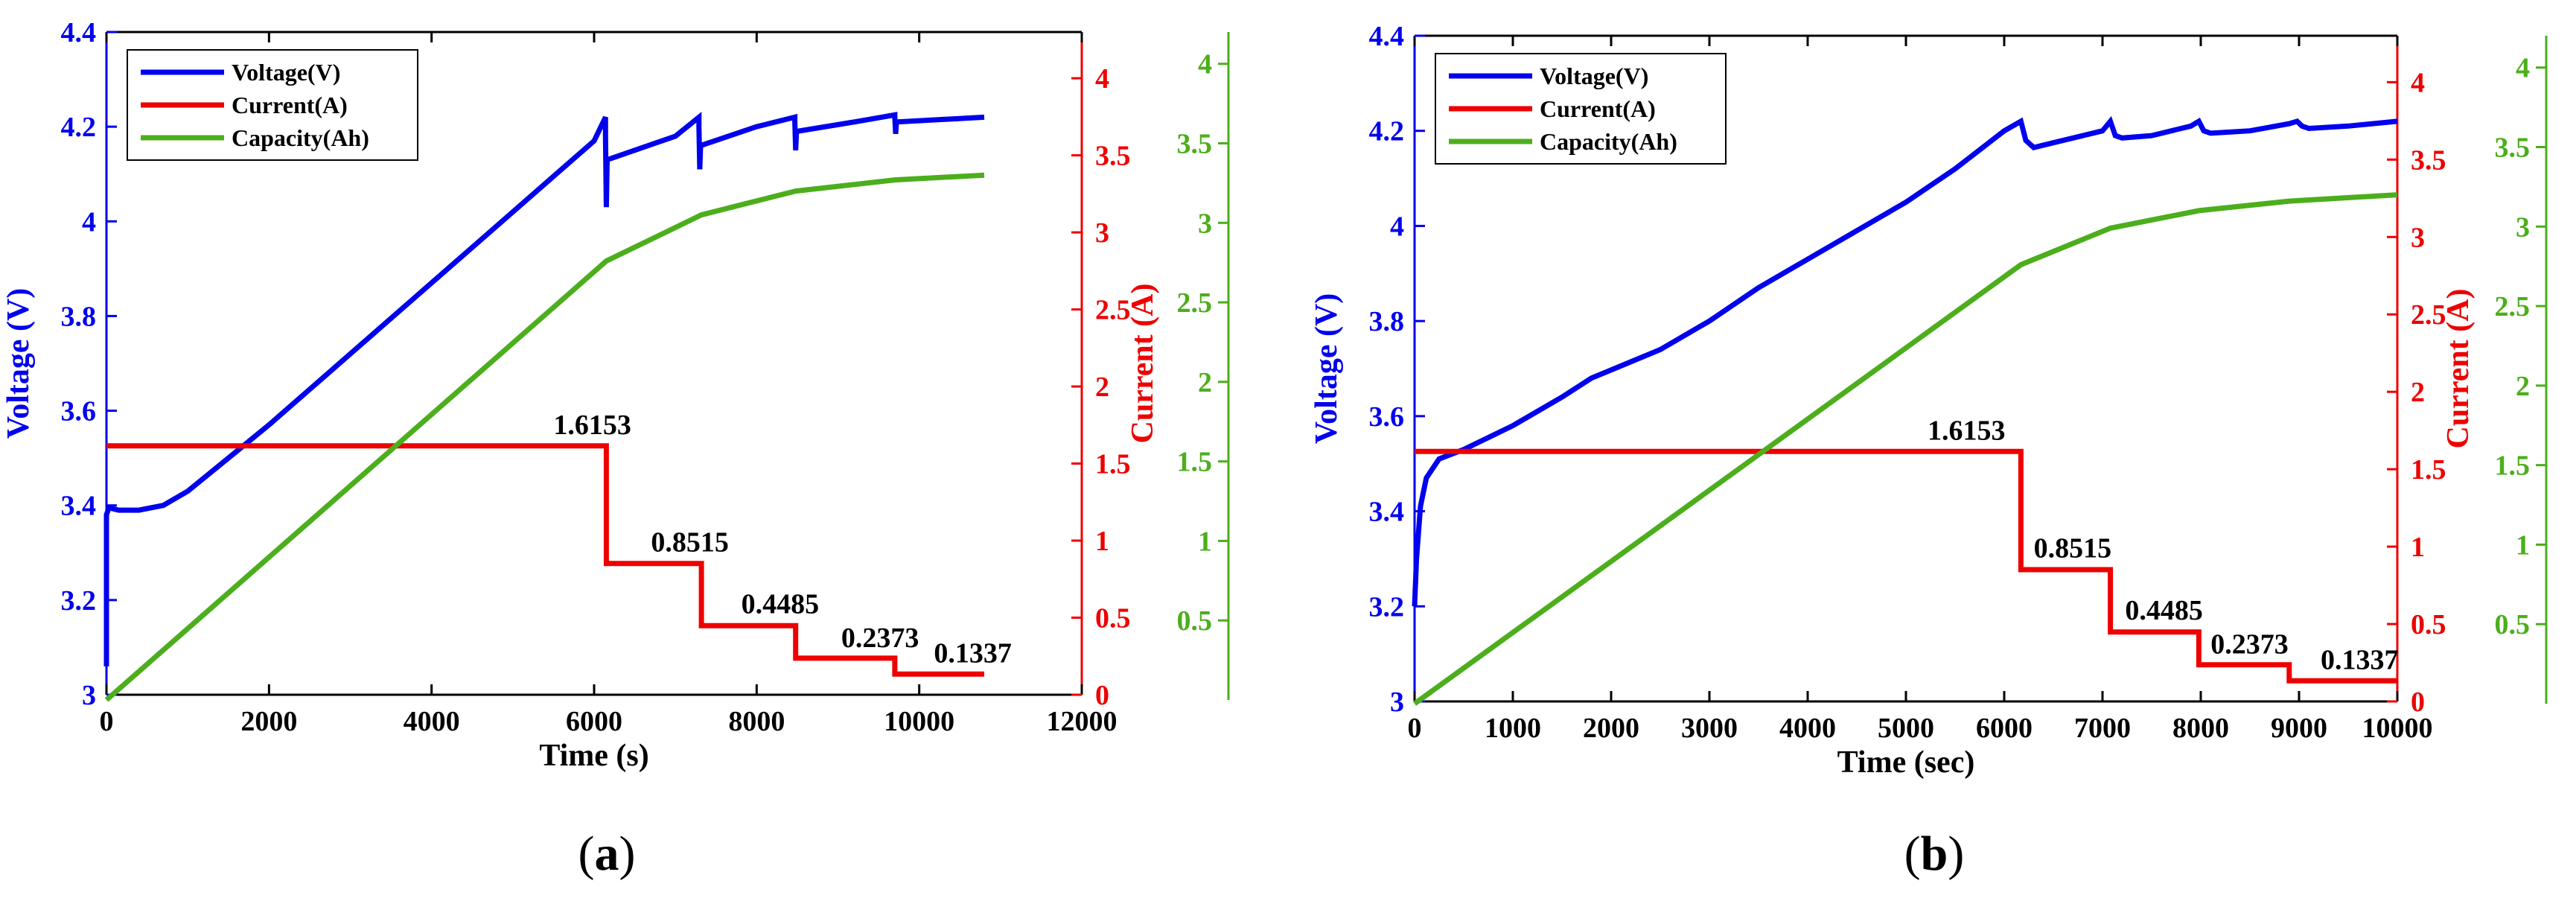 Image resolution: width=2576 pixels, height=901 pixels. What do you see at coordinates (1113, 464) in the screenshot?
I see `panel-a-current-tick-label: 1.5` at bounding box center [1113, 464].